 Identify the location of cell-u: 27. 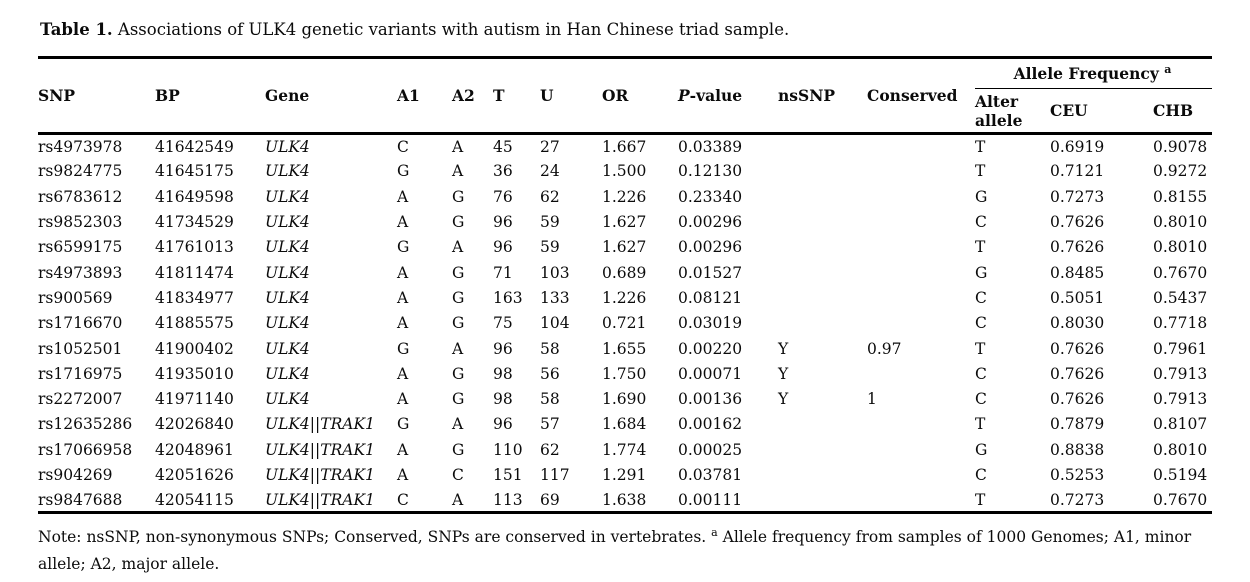
(550, 146).